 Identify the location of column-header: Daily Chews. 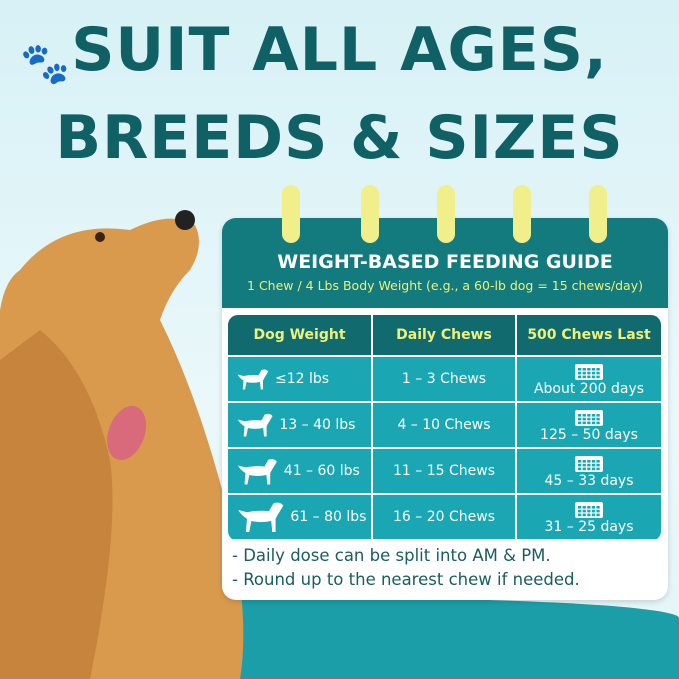
(444, 336).